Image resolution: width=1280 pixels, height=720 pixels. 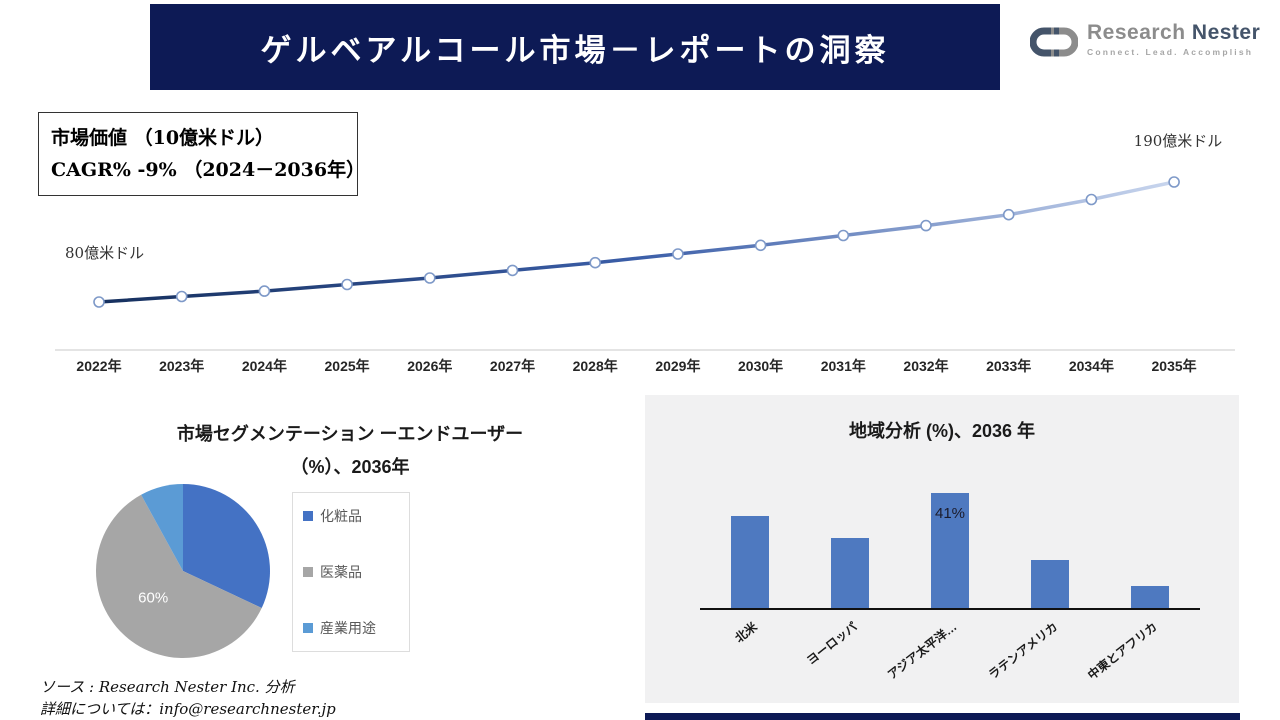 What do you see at coordinates (1122, 651) in the screenshot?
I see `bar-category-label: 中東とアフリカ` at bounding box center [1122, 651].